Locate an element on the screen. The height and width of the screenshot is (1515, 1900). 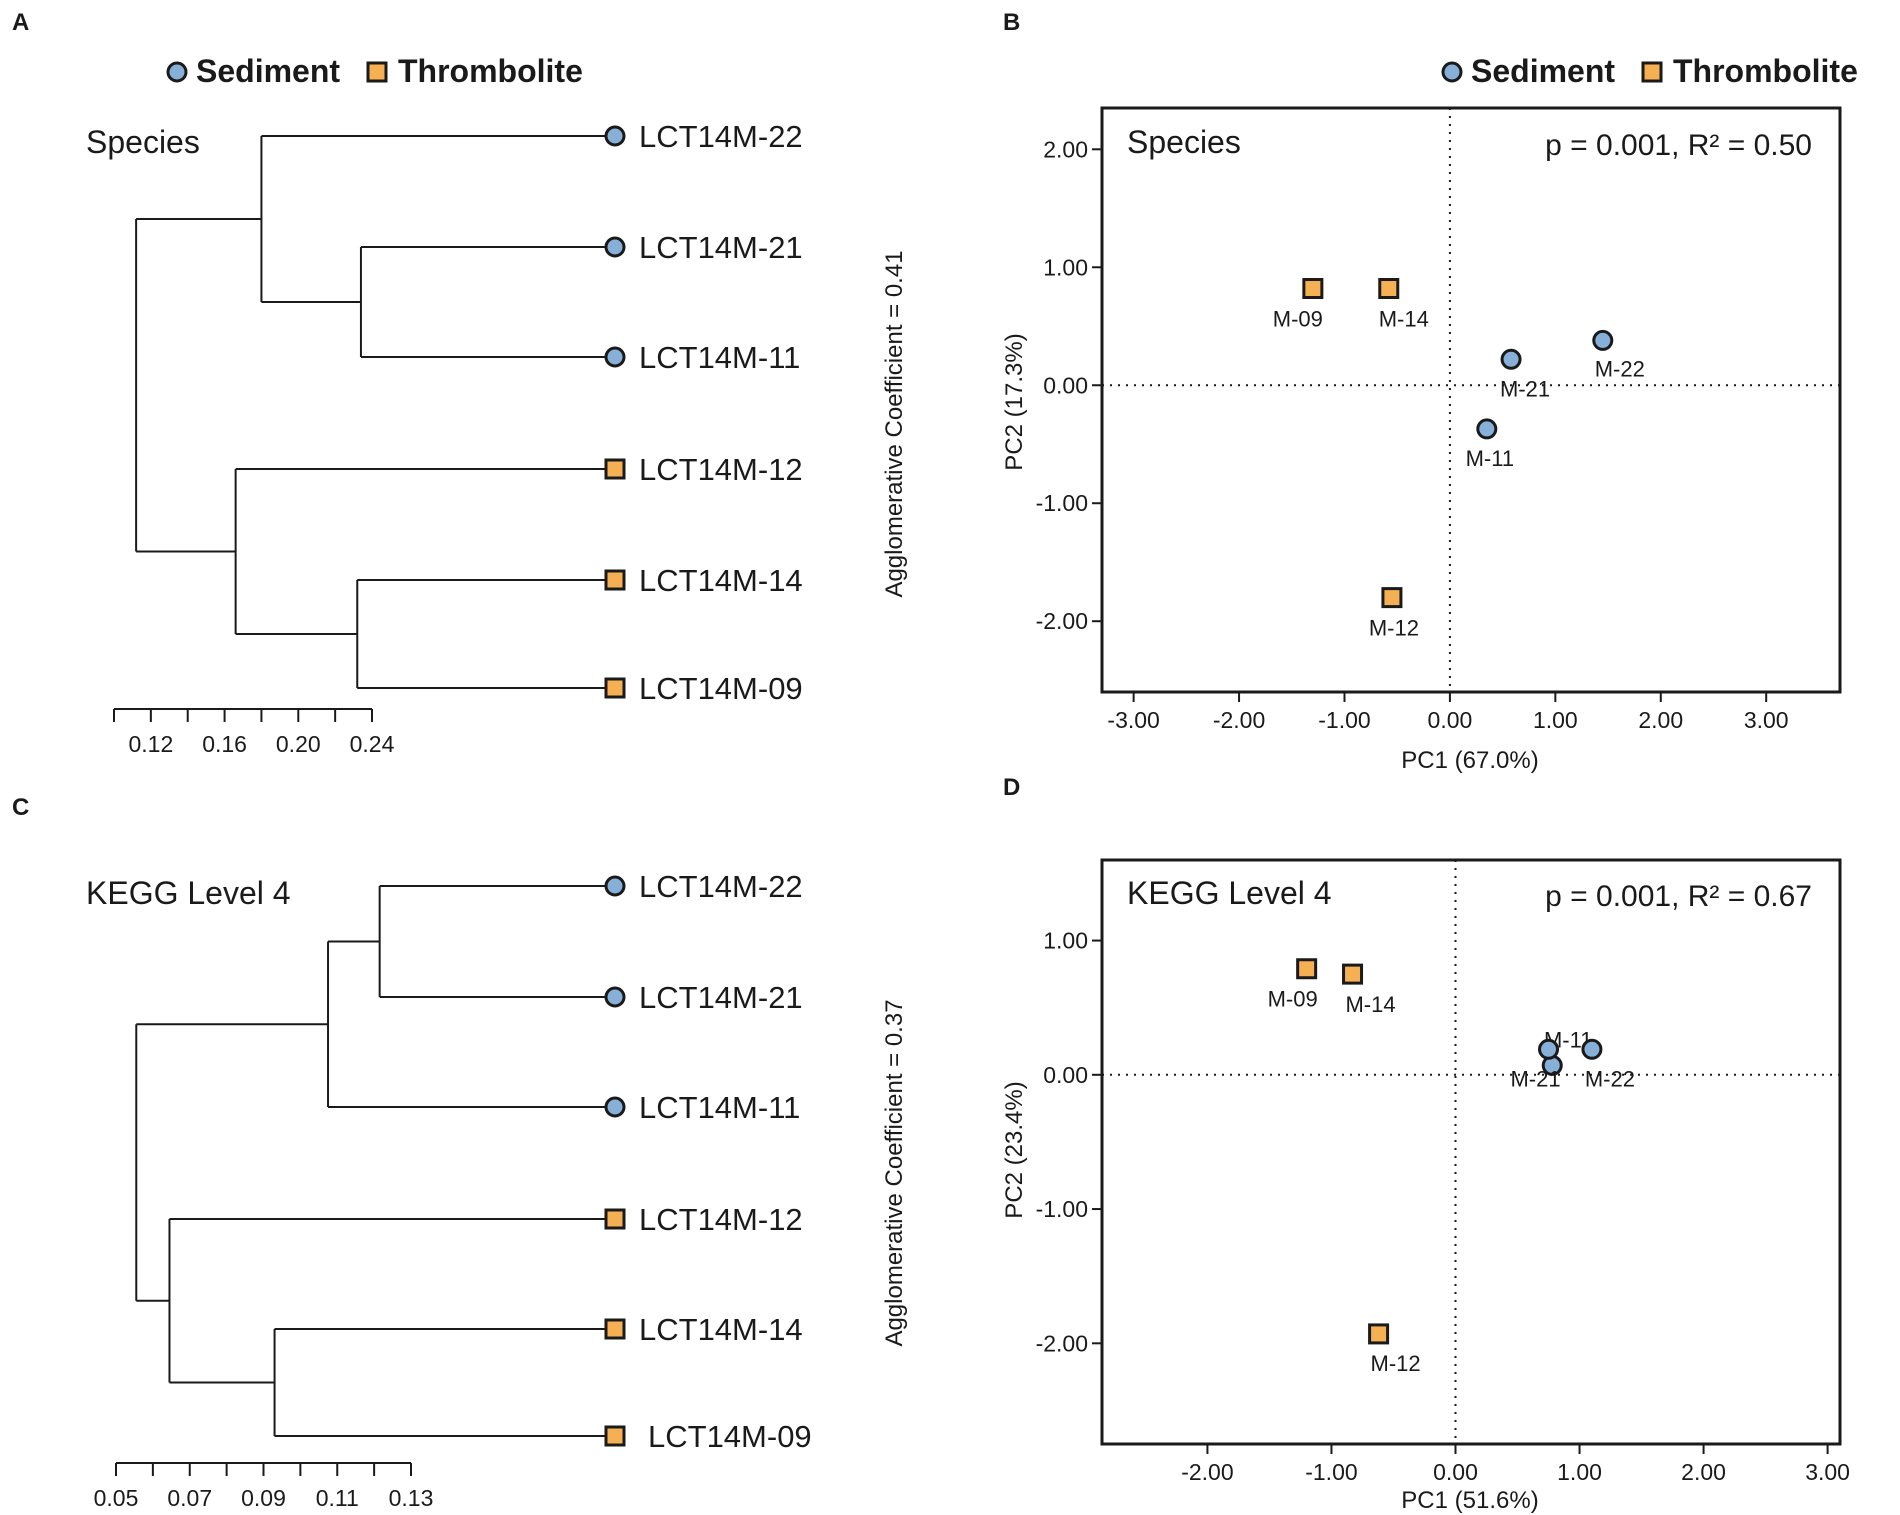
legend-sediment-marker is located at coordinates (177, 72).